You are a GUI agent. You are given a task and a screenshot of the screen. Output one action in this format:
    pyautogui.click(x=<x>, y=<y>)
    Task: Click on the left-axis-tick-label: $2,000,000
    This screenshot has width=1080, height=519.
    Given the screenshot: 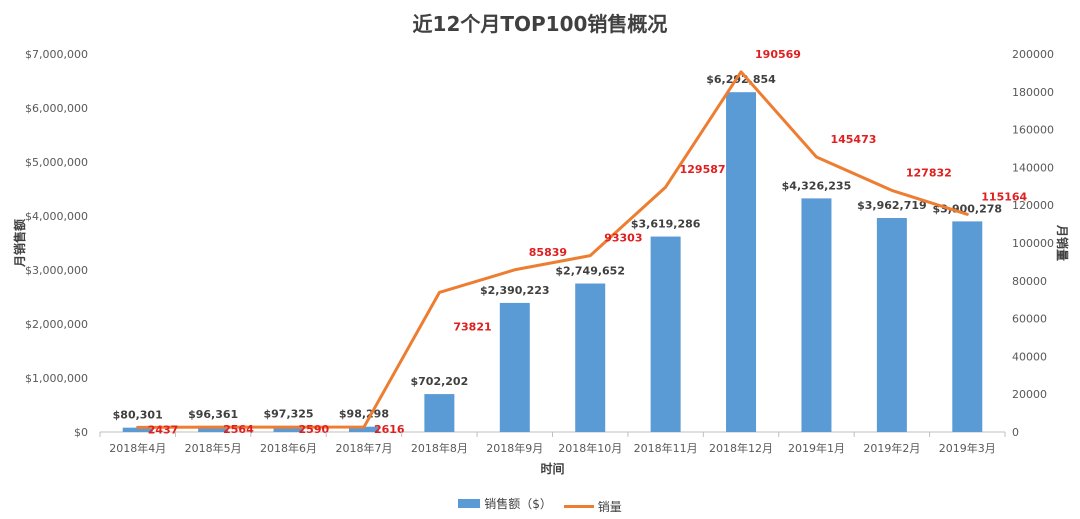 What is the action you would take?
    pyautogui.click(x=56, y=324)
    